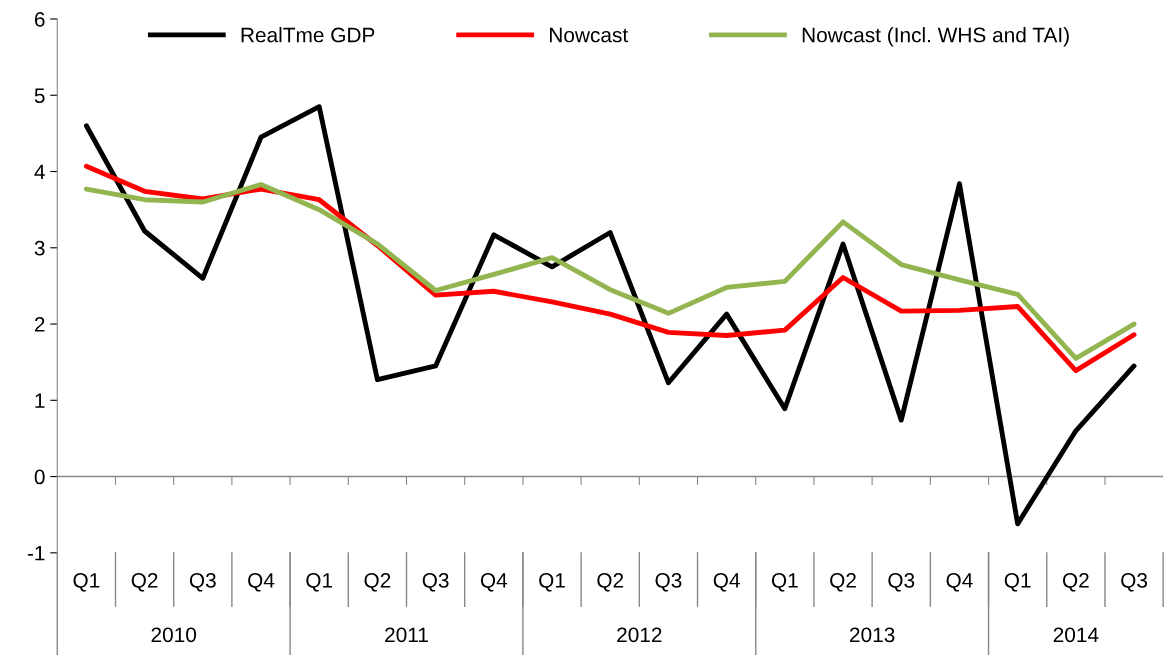 This screenshot has width=1169, height=655. I want to click on y-tick-label: 0, so click(39, 477).